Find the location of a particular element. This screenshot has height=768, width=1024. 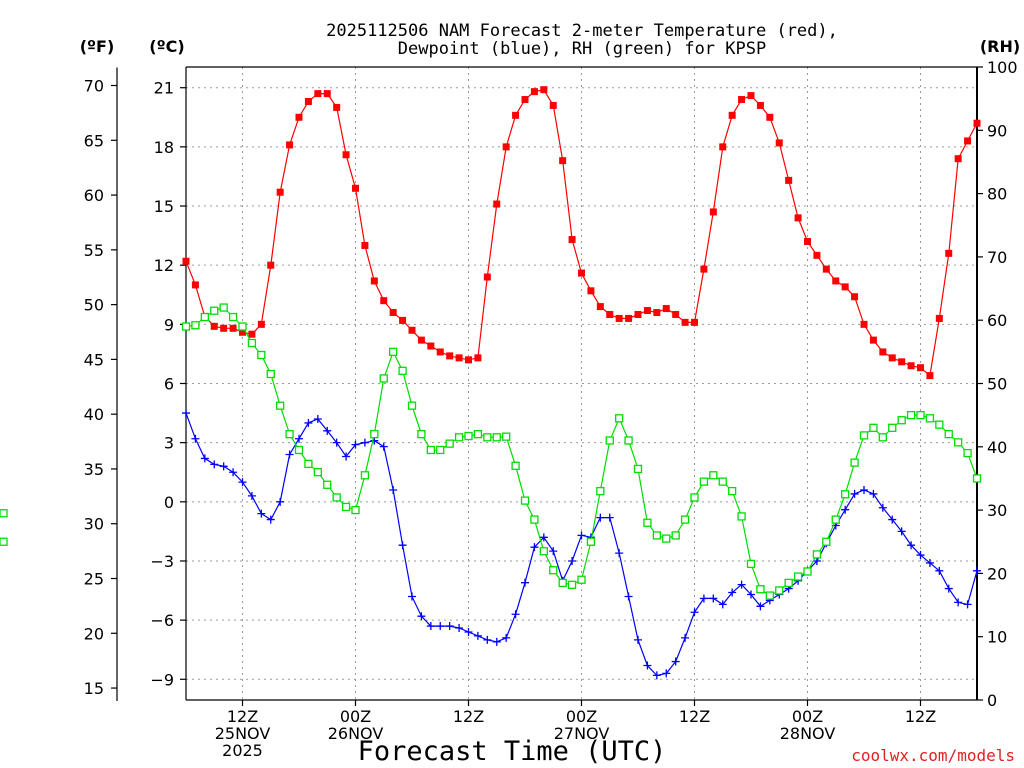

rh-tick-label: 60 is located at coordinates (997, 320).